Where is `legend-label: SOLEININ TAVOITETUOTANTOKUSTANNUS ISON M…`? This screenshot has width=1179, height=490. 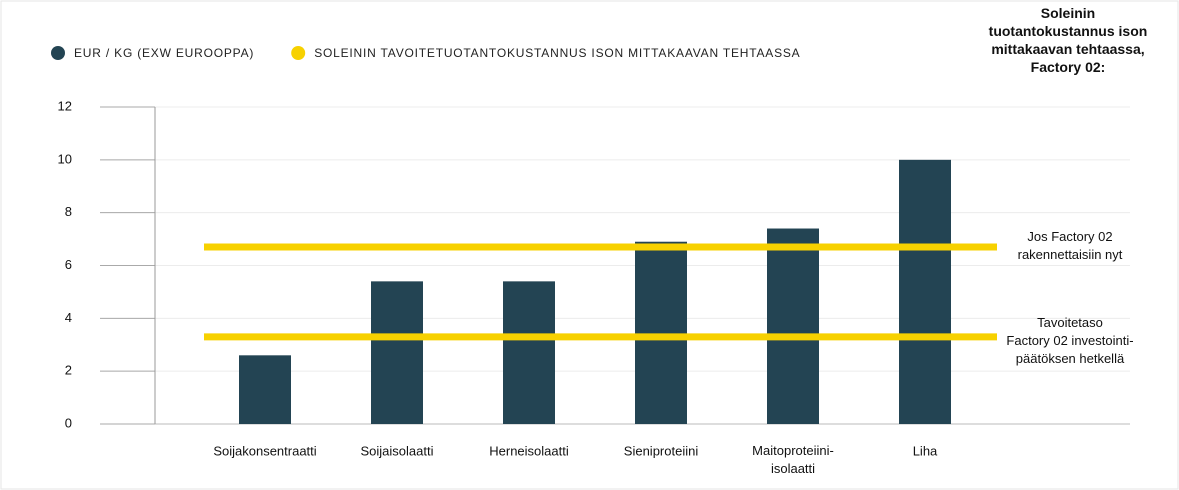 legend-label: SOLEININ TAVOITETUOTANTOKUSTANNUS ISON M… is located at coordinates (557, 53).